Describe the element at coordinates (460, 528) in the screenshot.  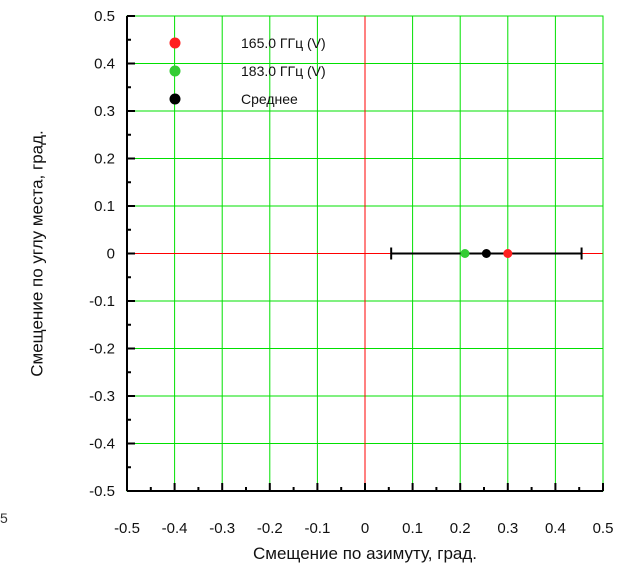
I see `x-tick-label: 0.2` at that location.